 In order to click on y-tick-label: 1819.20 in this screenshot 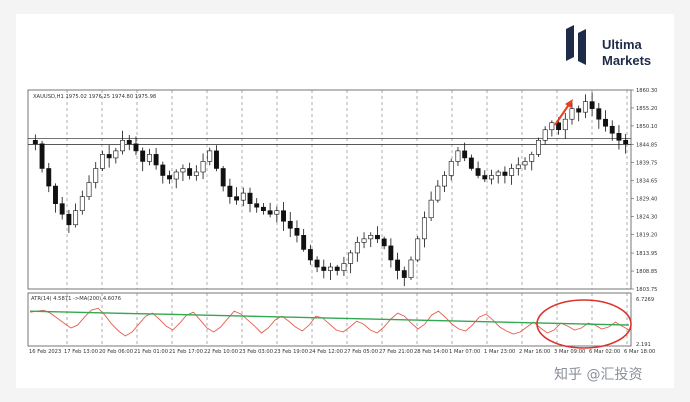, I will do `click(646, 236)`.